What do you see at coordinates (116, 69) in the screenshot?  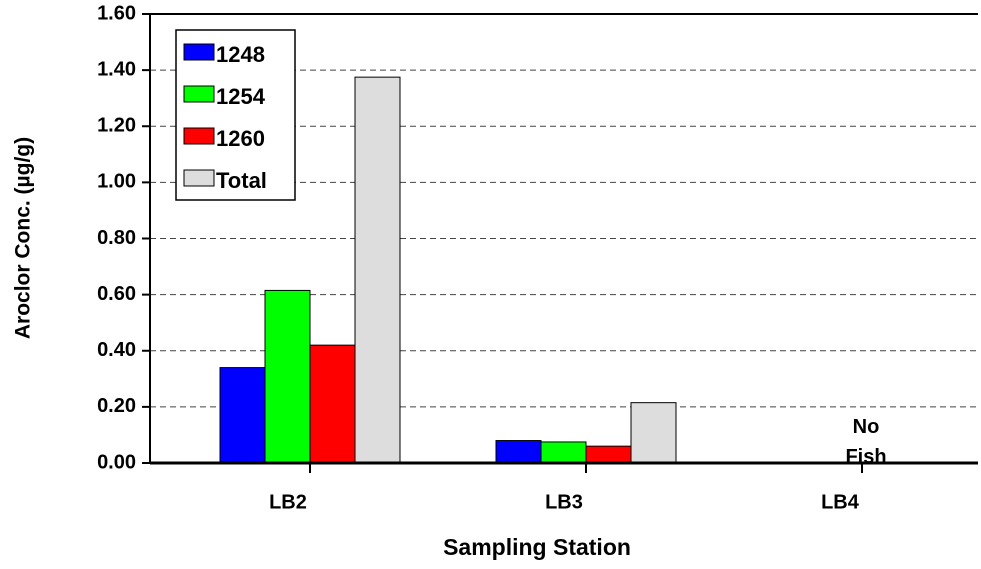 I see `y-tick-label: 1.40` at bounding box center [116, 69].